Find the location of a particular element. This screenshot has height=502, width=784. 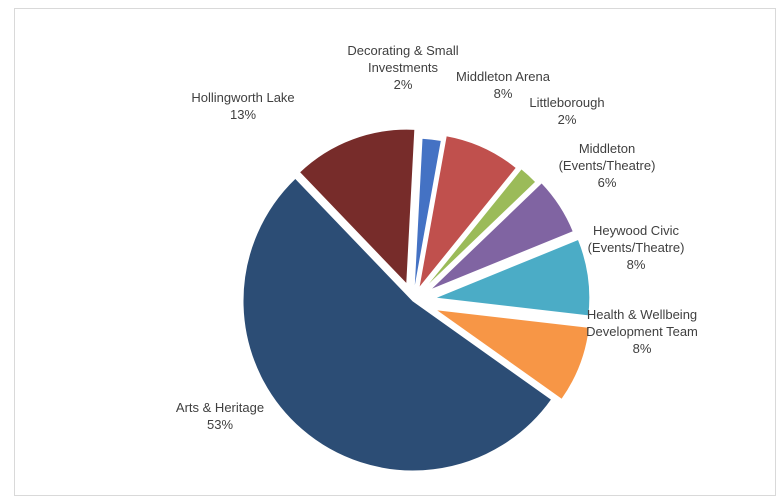

slice-name-line: Arts & Heritage is located at coordinates (220, 407).